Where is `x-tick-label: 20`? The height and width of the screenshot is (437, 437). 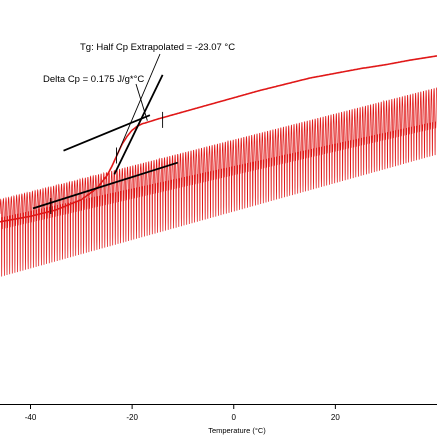 x-tick-label: 20 is located at coordinates (335, 417).